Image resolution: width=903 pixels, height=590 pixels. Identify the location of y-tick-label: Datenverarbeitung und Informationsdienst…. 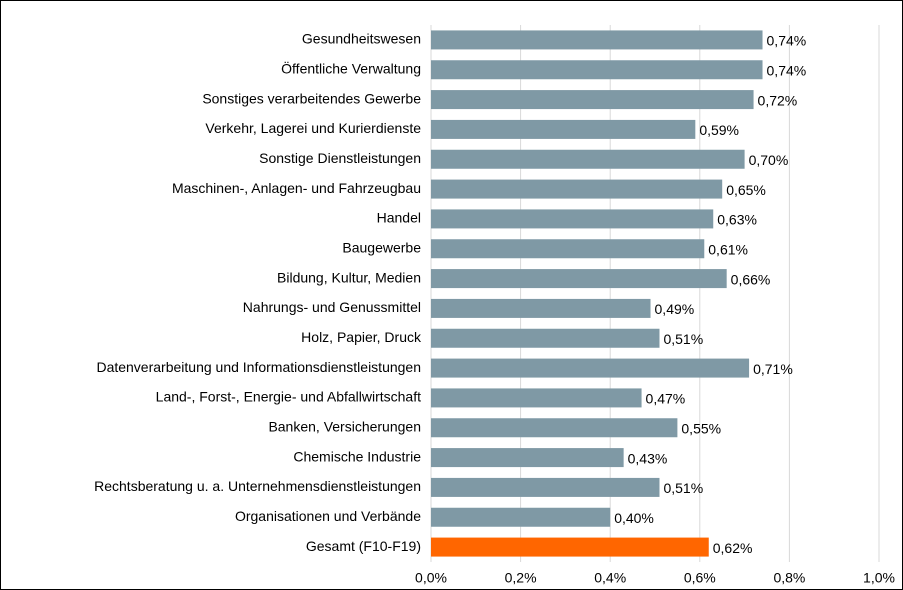
(258, 367).